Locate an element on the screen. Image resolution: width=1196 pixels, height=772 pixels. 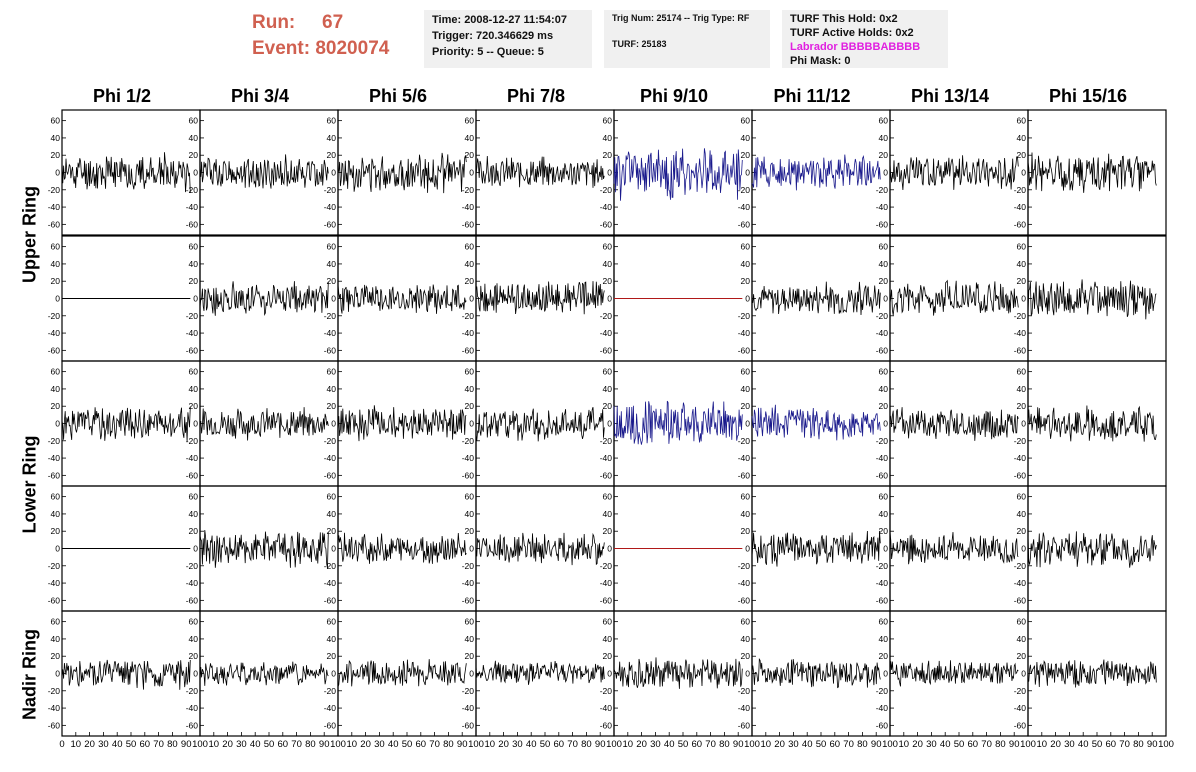
turf-text: TURF: 25183 is located at coordinates (639, 44).